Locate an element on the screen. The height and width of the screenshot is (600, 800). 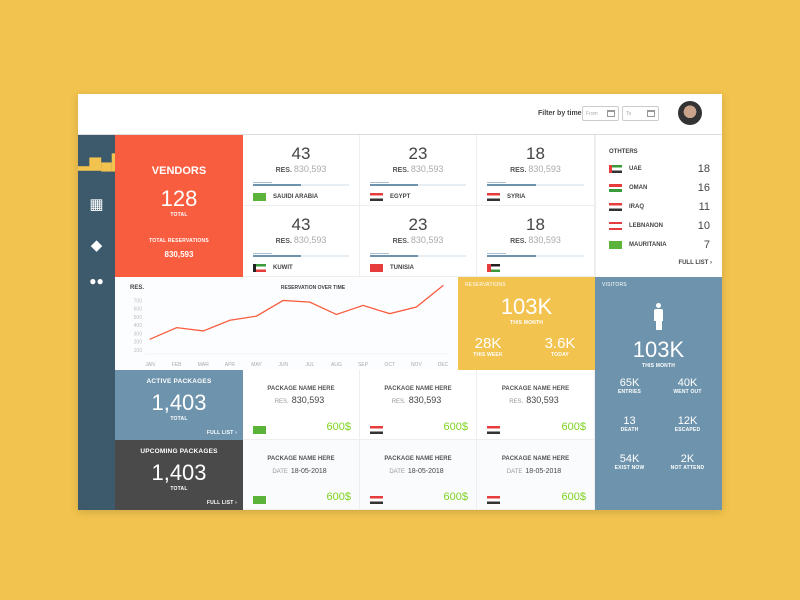
stat-label: DEATH is located at coordinates (629, 430).